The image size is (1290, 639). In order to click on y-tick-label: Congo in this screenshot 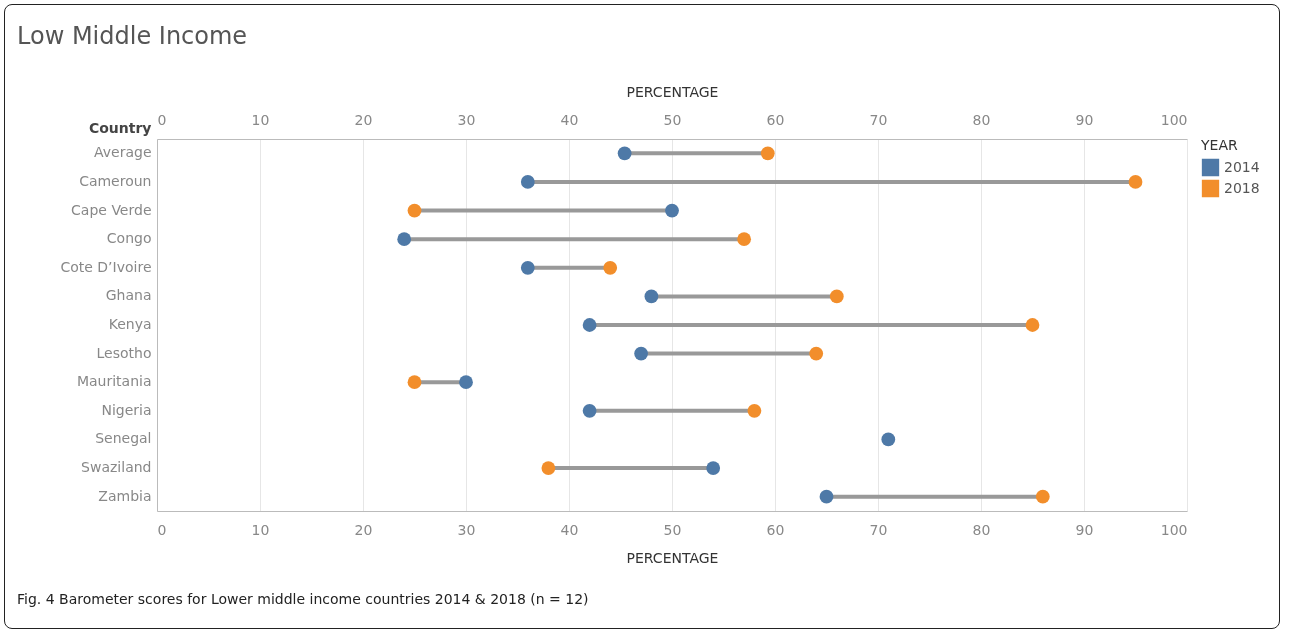, I will do `click(129, 238)`.